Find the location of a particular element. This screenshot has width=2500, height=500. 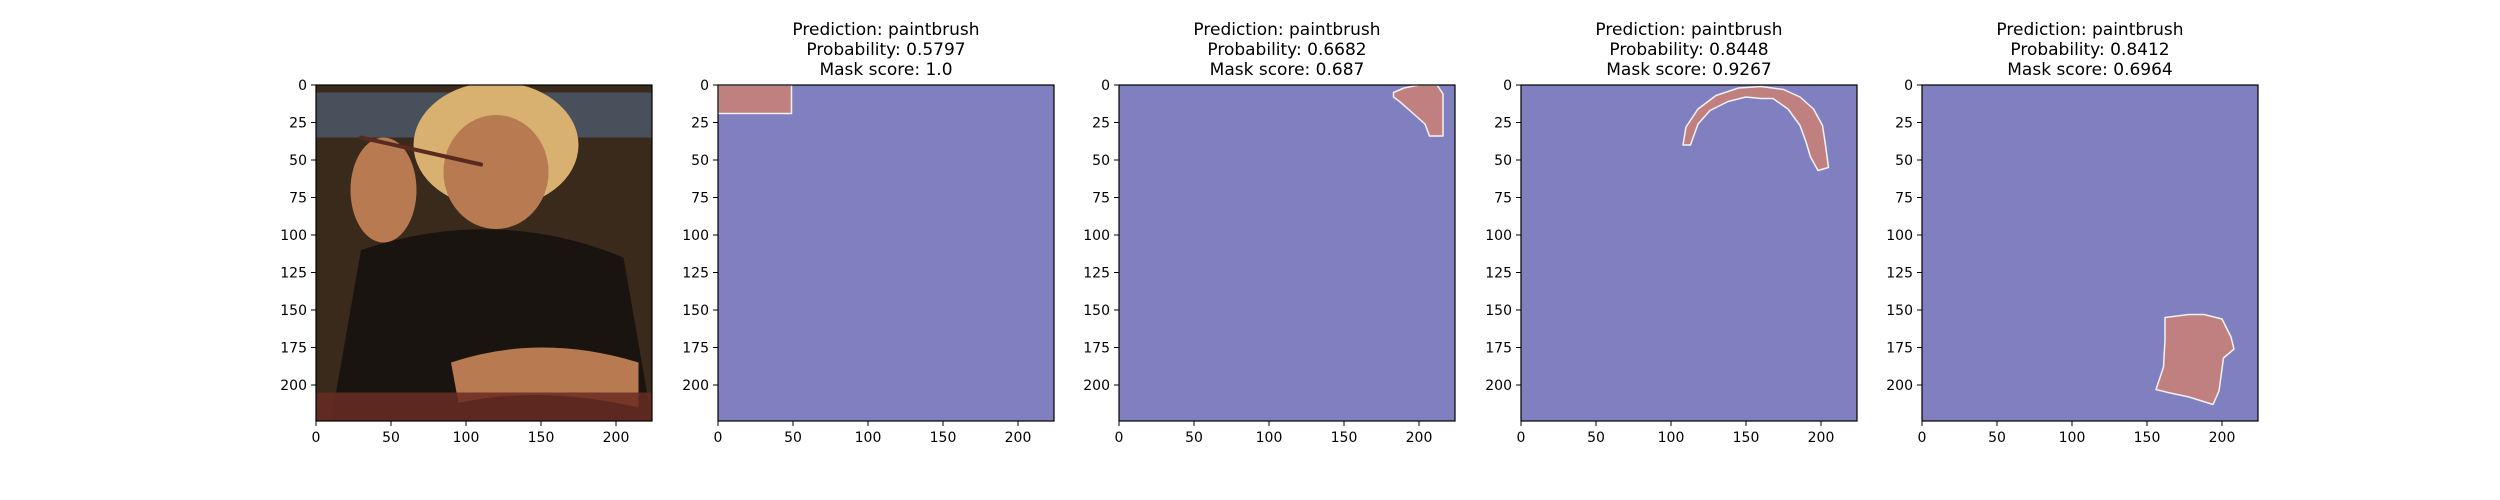

panel-1: 0 50 100 150 200 0 25 50 75 100 125 150 175 200 is located at coordinates (466, 262).